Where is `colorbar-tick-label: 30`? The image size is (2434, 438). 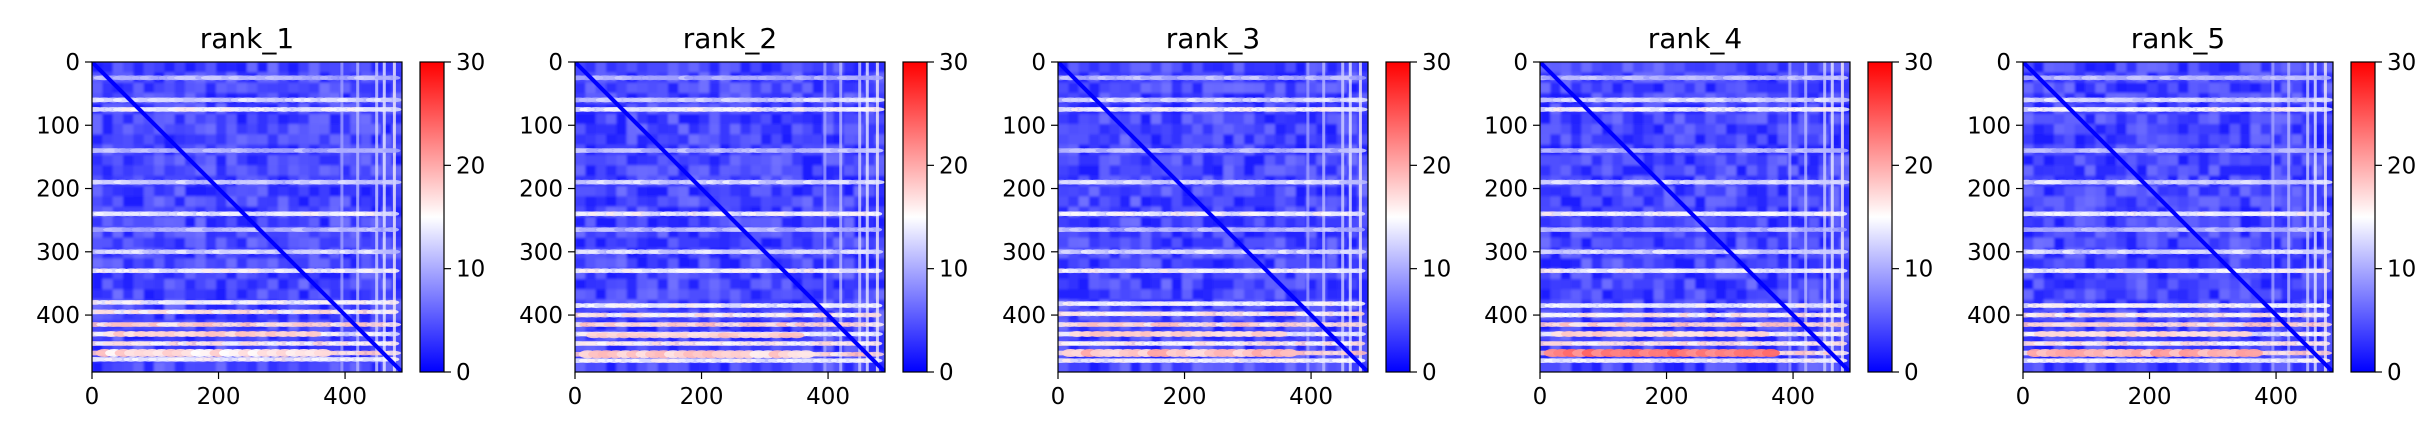 colorbar-tick-label: 30 is located at coordinates (1918, 63).